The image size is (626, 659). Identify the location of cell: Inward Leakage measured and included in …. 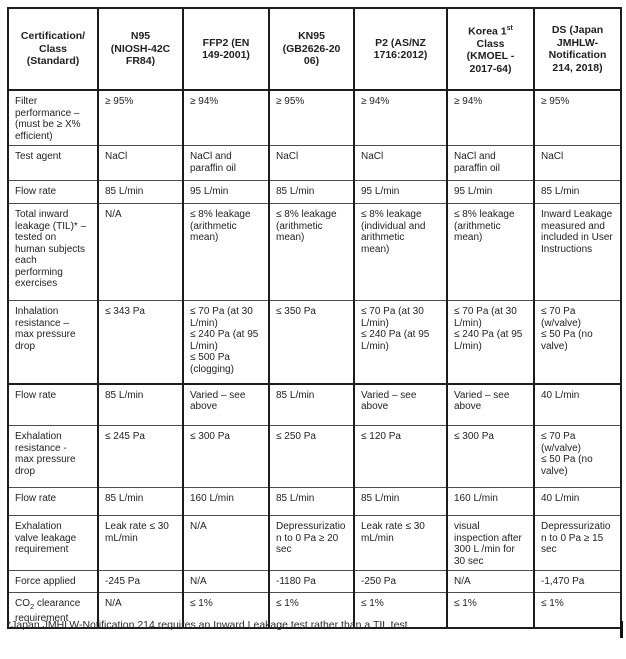
(577, 252).